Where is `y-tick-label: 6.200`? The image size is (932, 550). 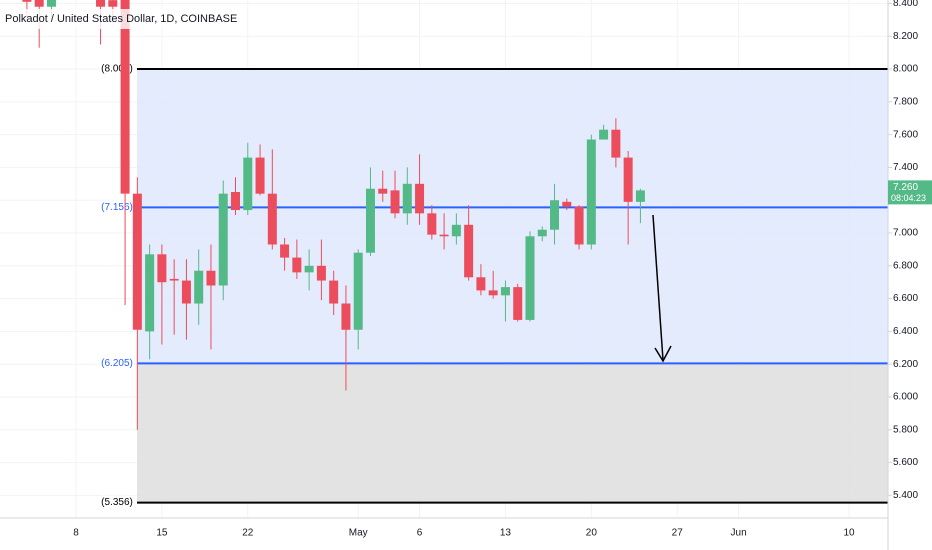 y-tick-label: 6.200 is located at coordinates (905, 364).